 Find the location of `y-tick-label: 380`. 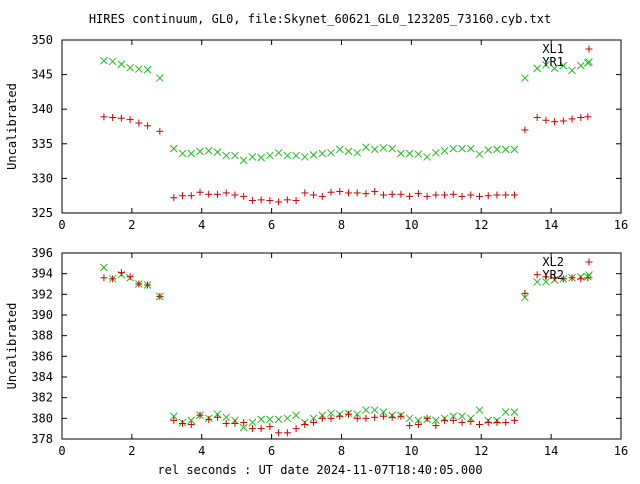

y-tick-label: 380 is located at coordinates (42, 418).